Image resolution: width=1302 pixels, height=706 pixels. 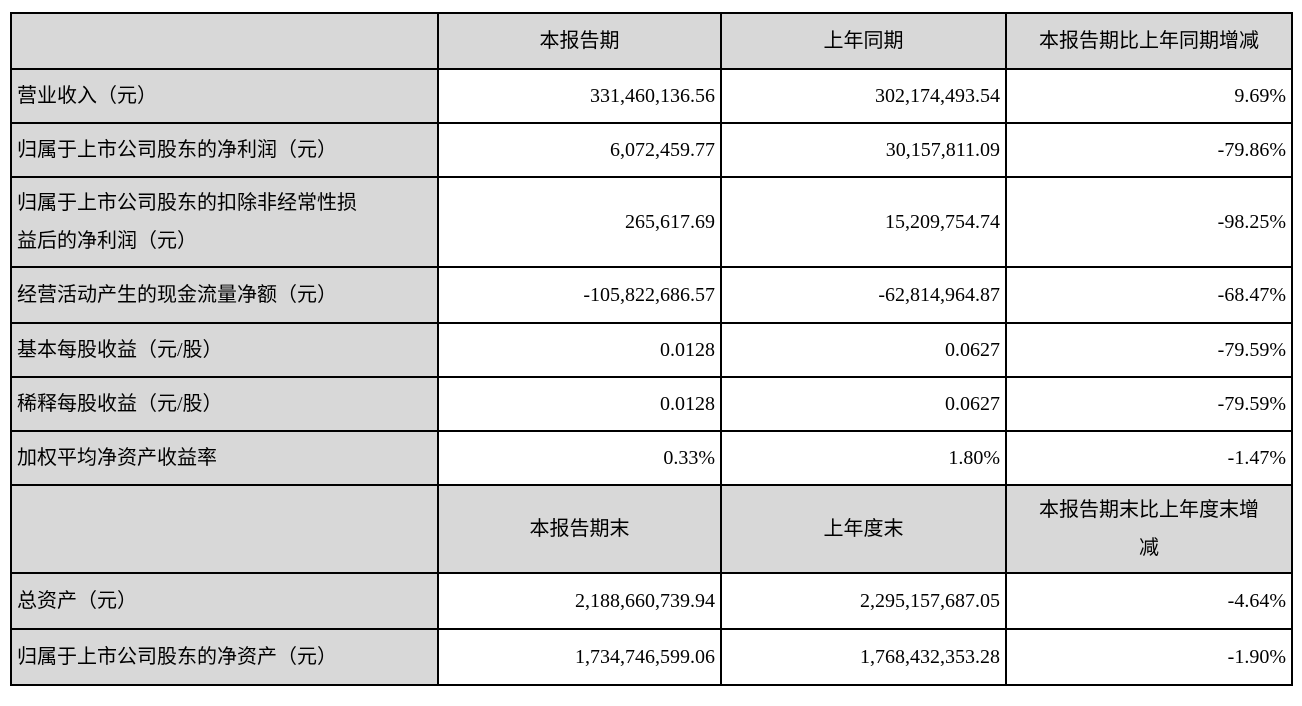 I want to click on table-row-diluted-eps: 稀释每股收益（元/股） 0.0128 0.0627 -79.59%, so click(x=651, y=404).